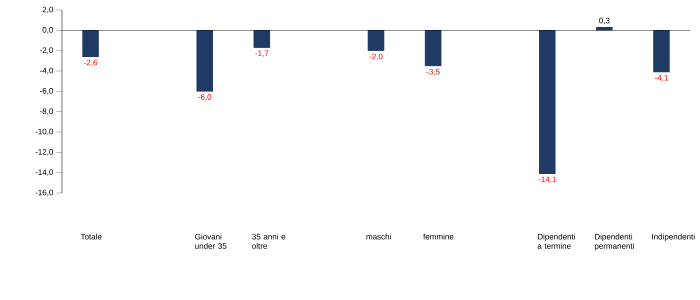 The image size is (700, 300). I want to click on y-tick-label: 2,0, so click(48, 10).